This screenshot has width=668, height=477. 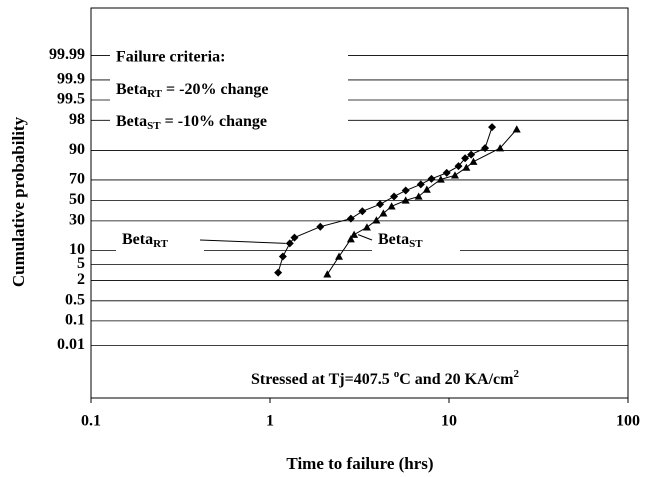 What do you see at coordinates (67, 54) in the screenshot?
I see `y-tick-label: 99.99` at bounding box center [67, 54].